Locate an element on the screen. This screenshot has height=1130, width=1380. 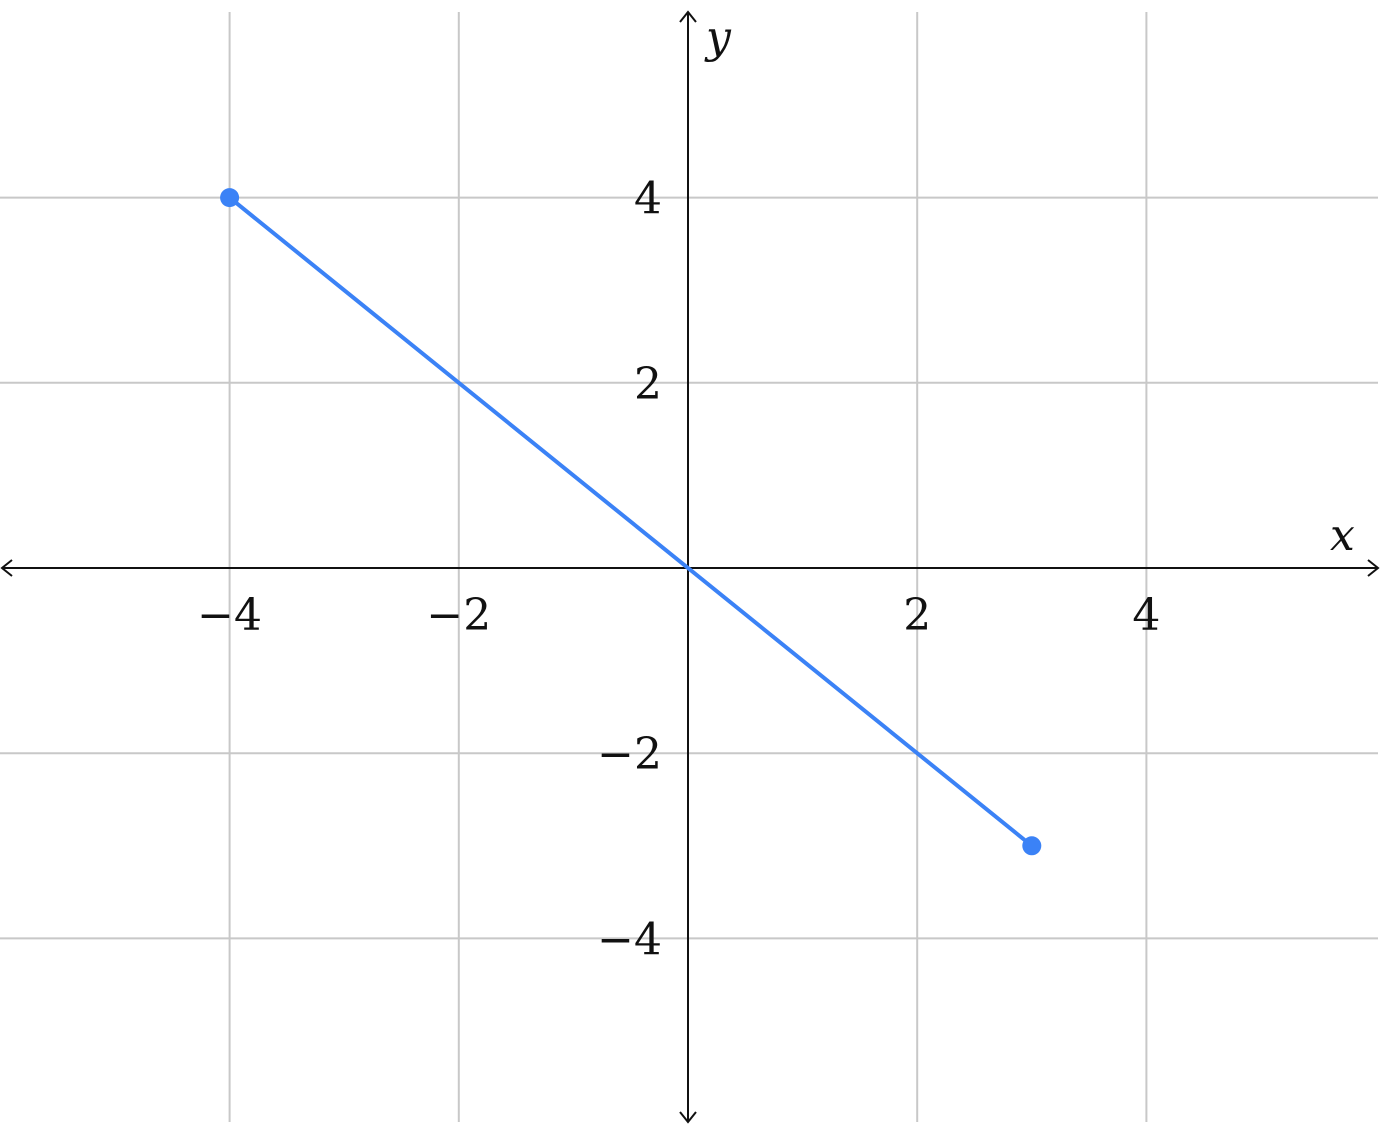
y-axis-bottom-arrow-icon is located at coordinates (688, 1117).